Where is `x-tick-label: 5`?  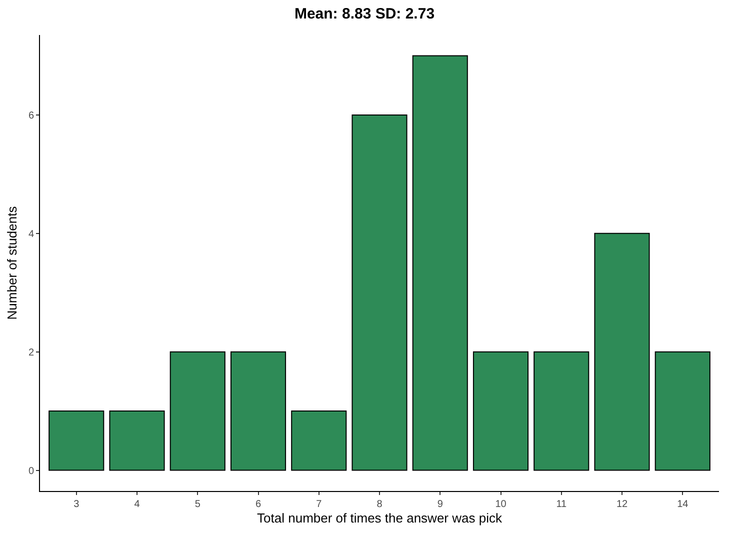
x-tick-label: 5 is located at coordinates (197, 504).